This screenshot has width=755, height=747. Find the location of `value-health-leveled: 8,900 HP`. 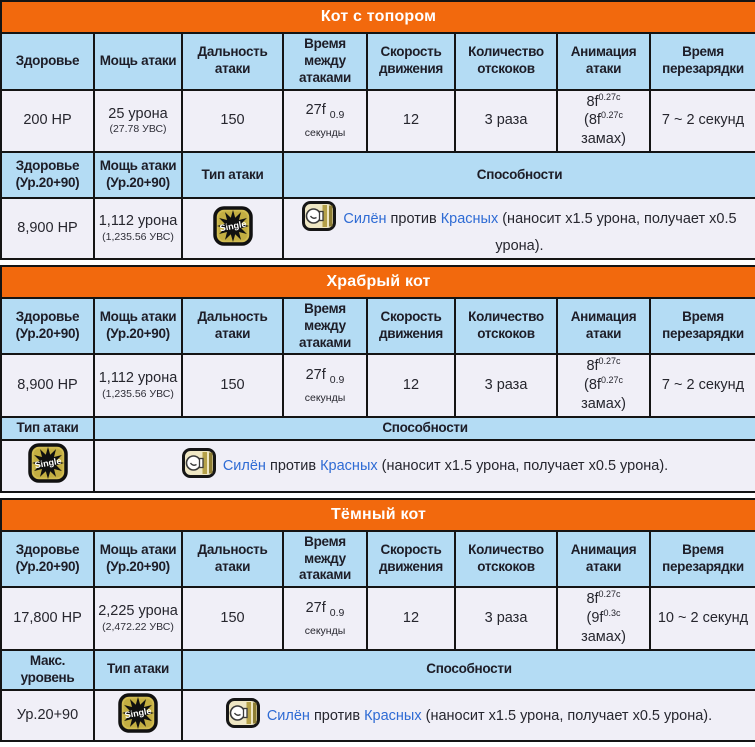

value-health-leveled: 8,900 HP is located at coordinates (47, 228).